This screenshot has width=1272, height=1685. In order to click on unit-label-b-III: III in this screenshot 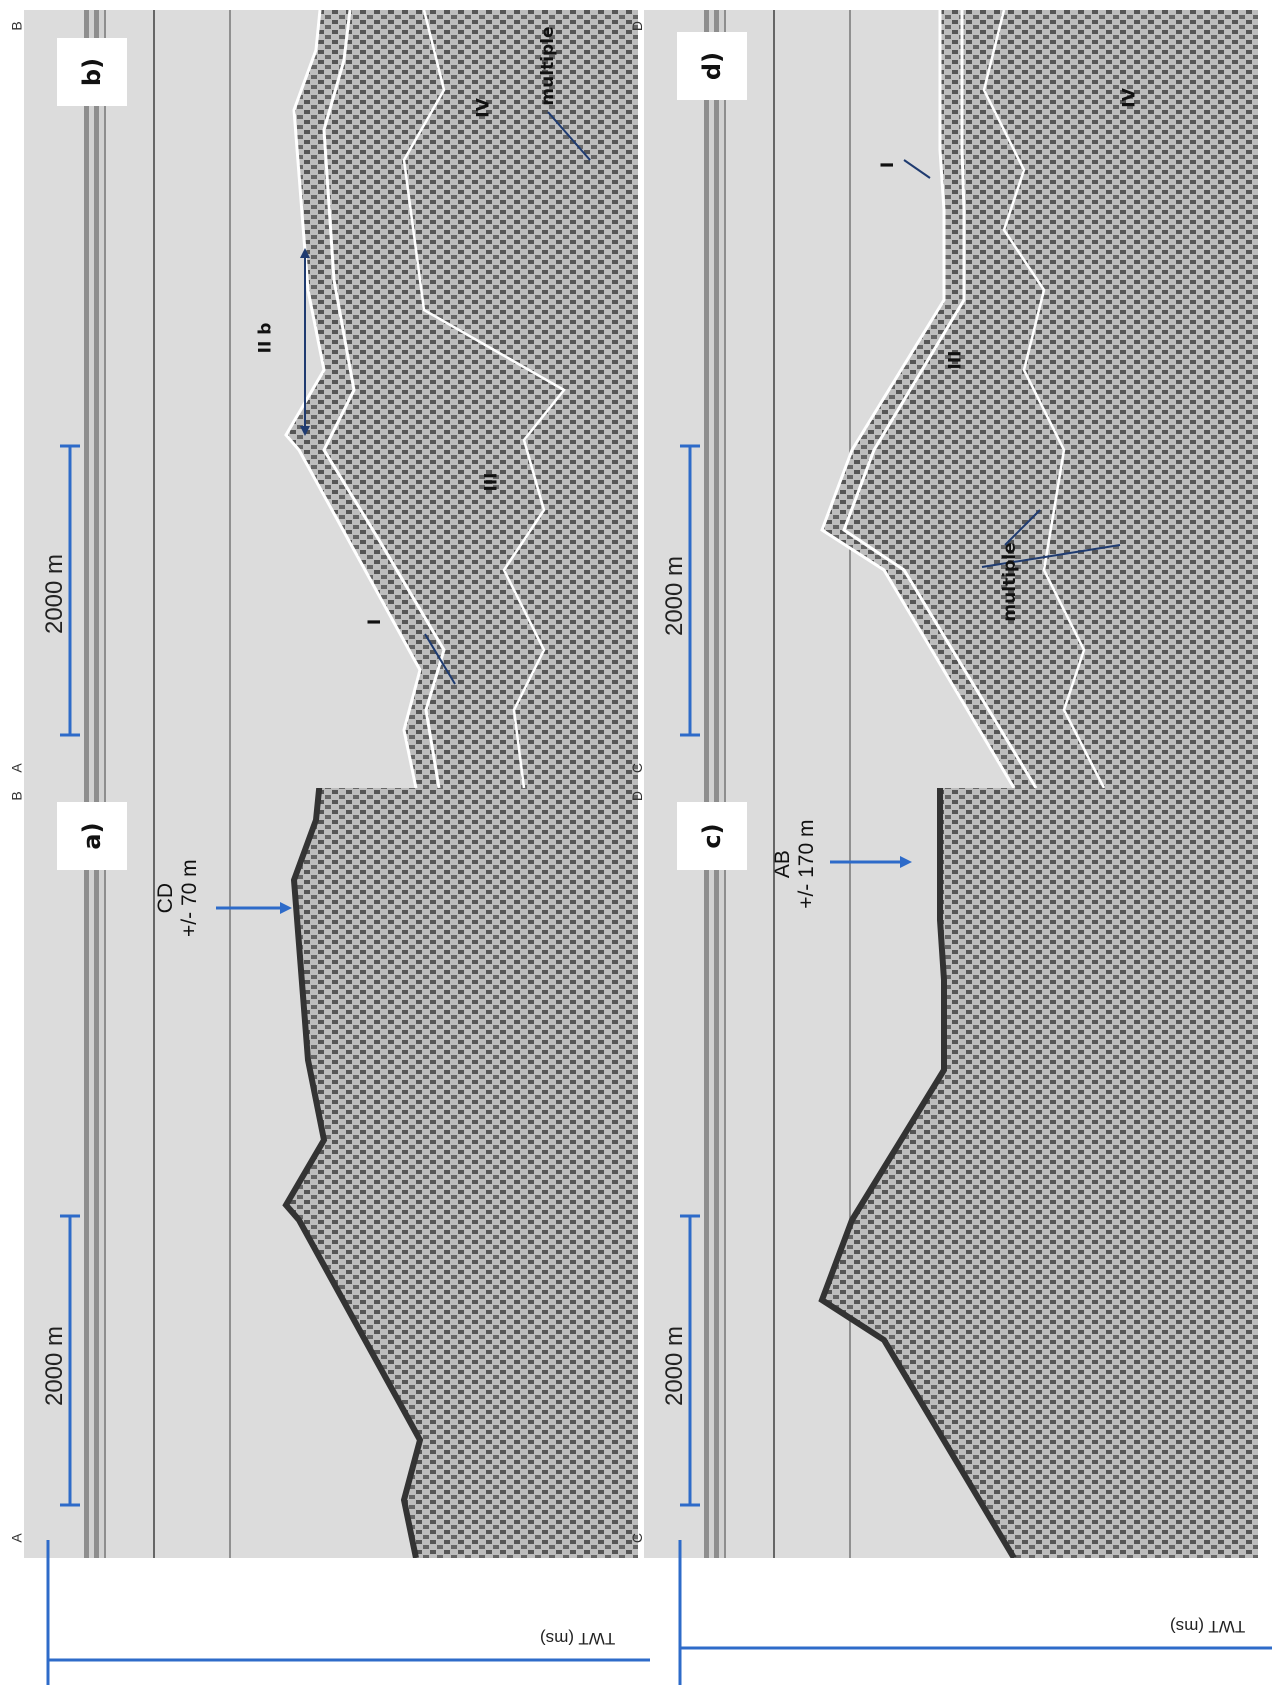, I will do `click(491, 482)`.